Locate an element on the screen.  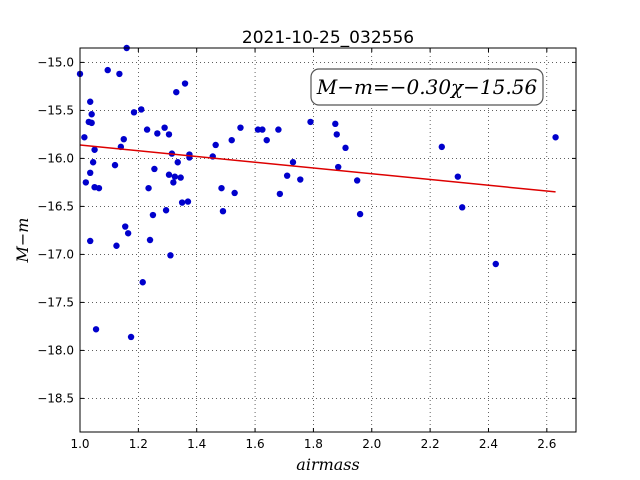
x-tick-label: 2.0 is located at coordinates (371, 444).